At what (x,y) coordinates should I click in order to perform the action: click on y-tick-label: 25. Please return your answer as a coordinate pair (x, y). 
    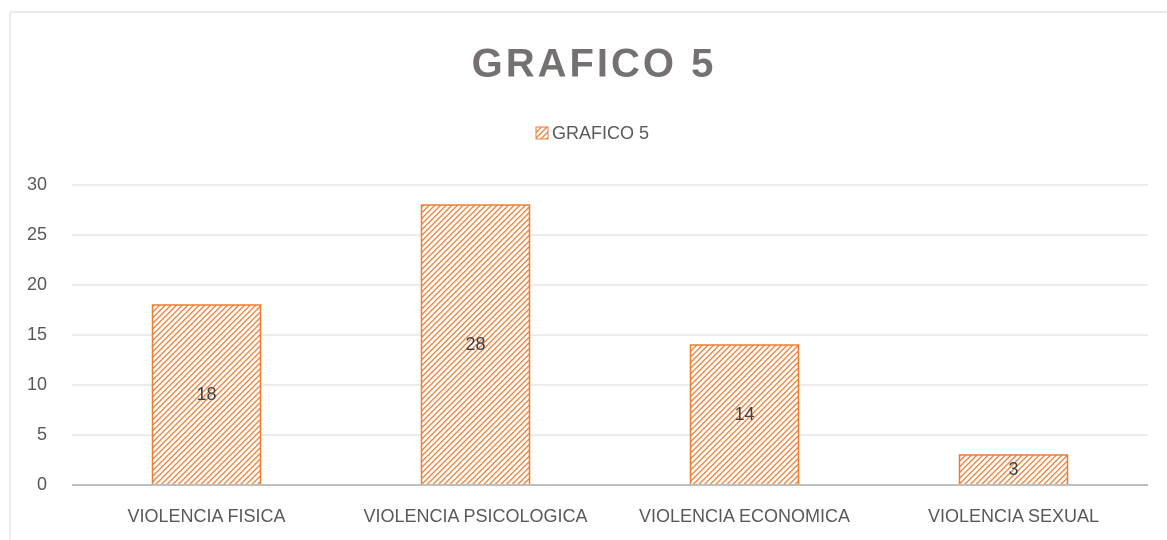
    Looking at the image, I should click on (37, 234).